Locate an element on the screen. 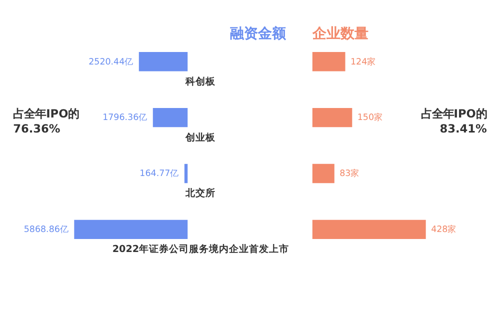  data-label: 83家 is located at coordinates (350, 174).